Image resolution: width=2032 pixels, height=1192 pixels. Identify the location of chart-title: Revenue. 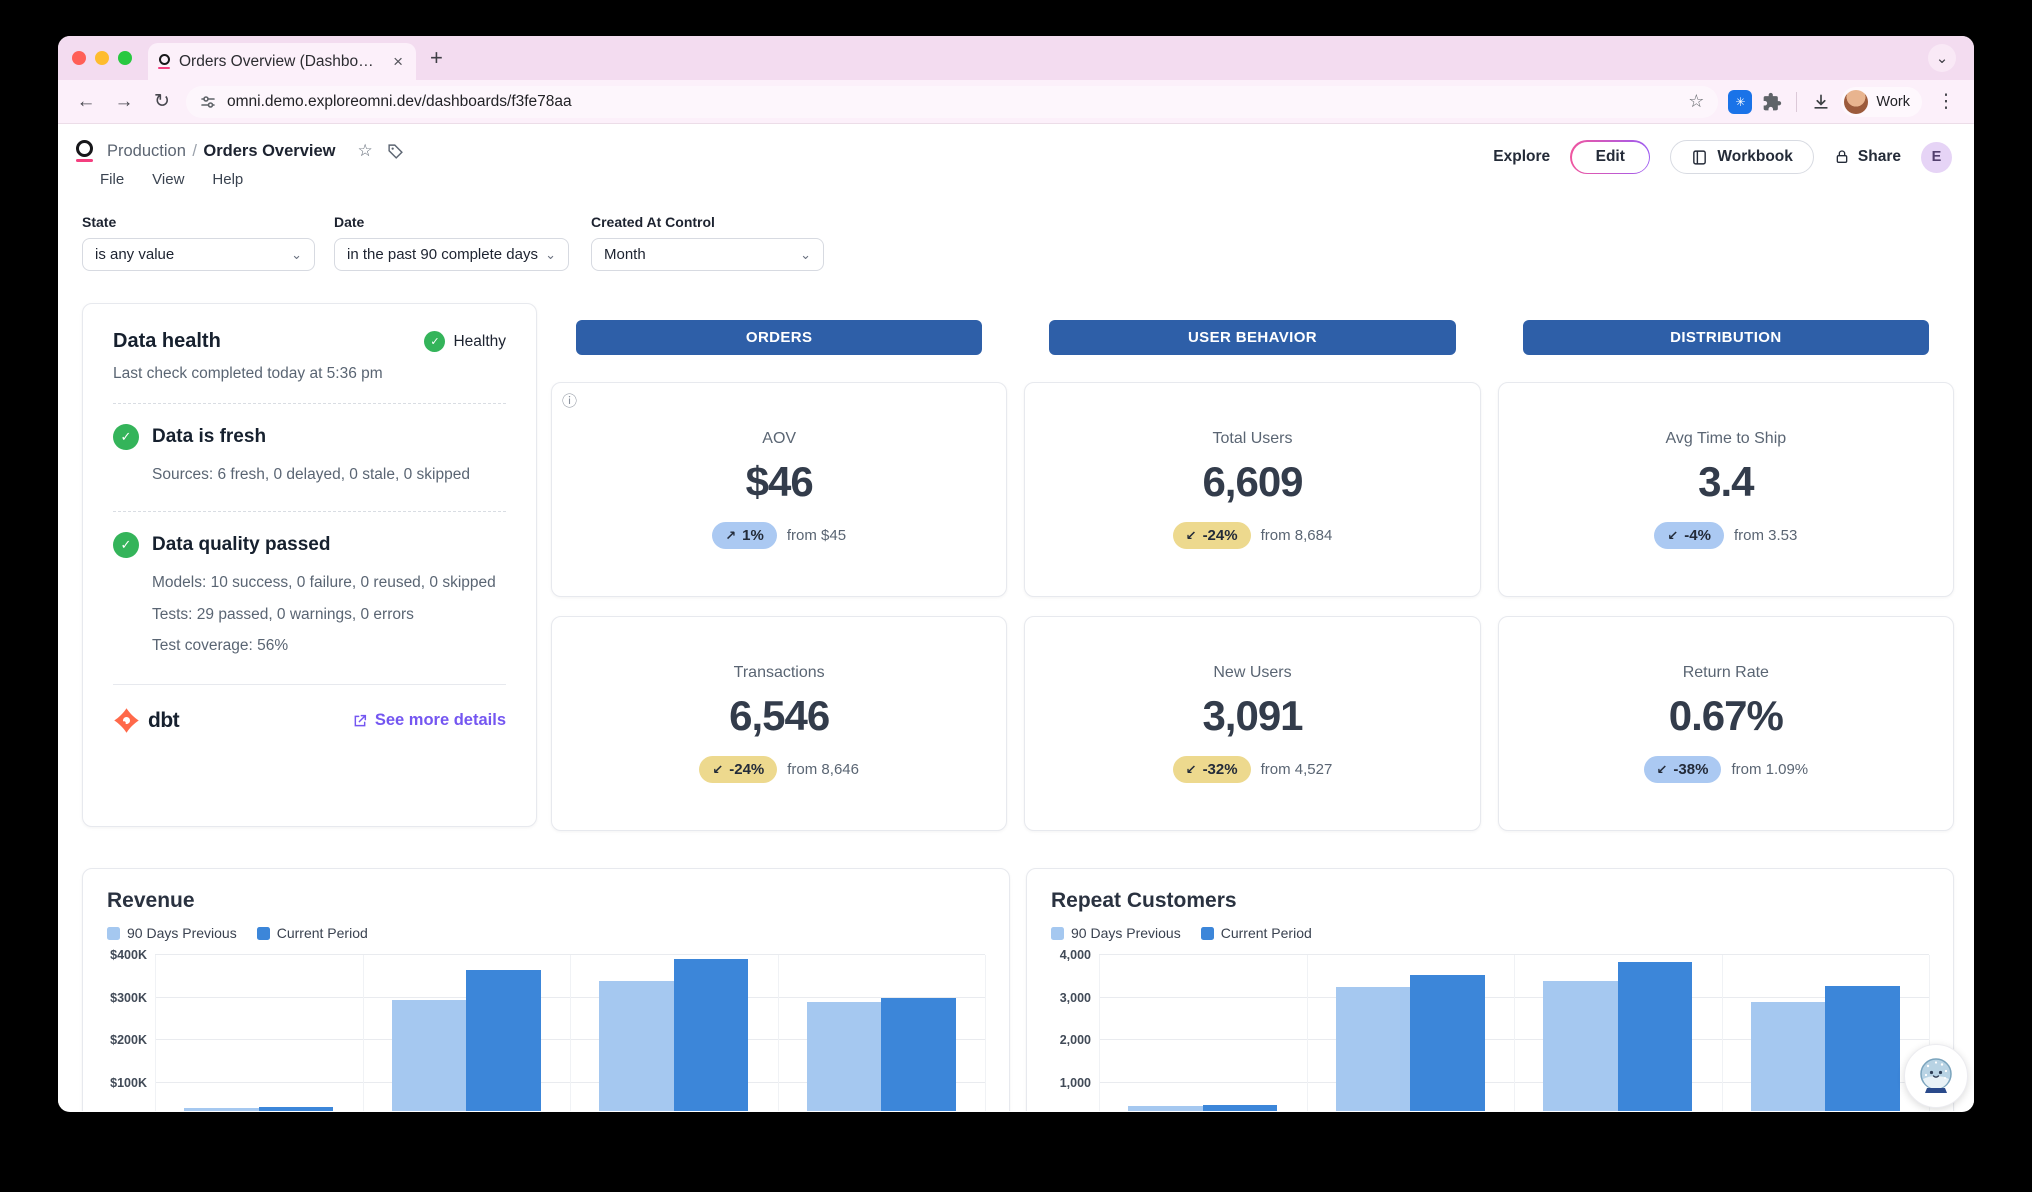
(151, 900).